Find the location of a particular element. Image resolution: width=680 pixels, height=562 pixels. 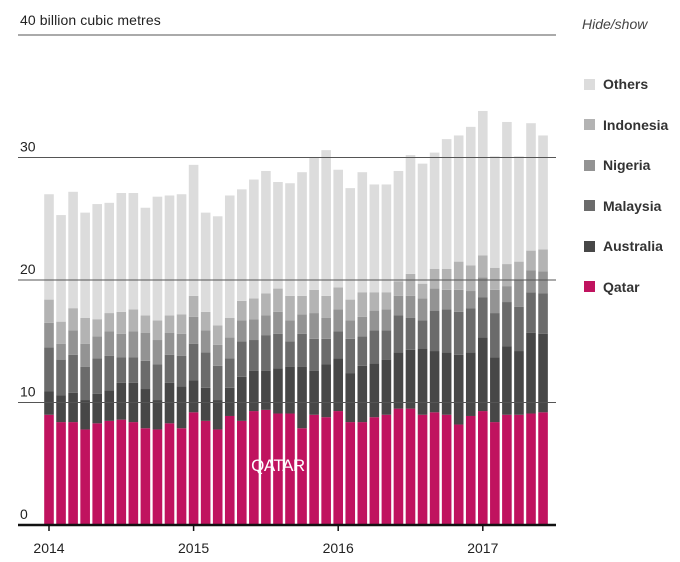

legend-item-indonesia: Indonesia is located at coordinates (632, 125).